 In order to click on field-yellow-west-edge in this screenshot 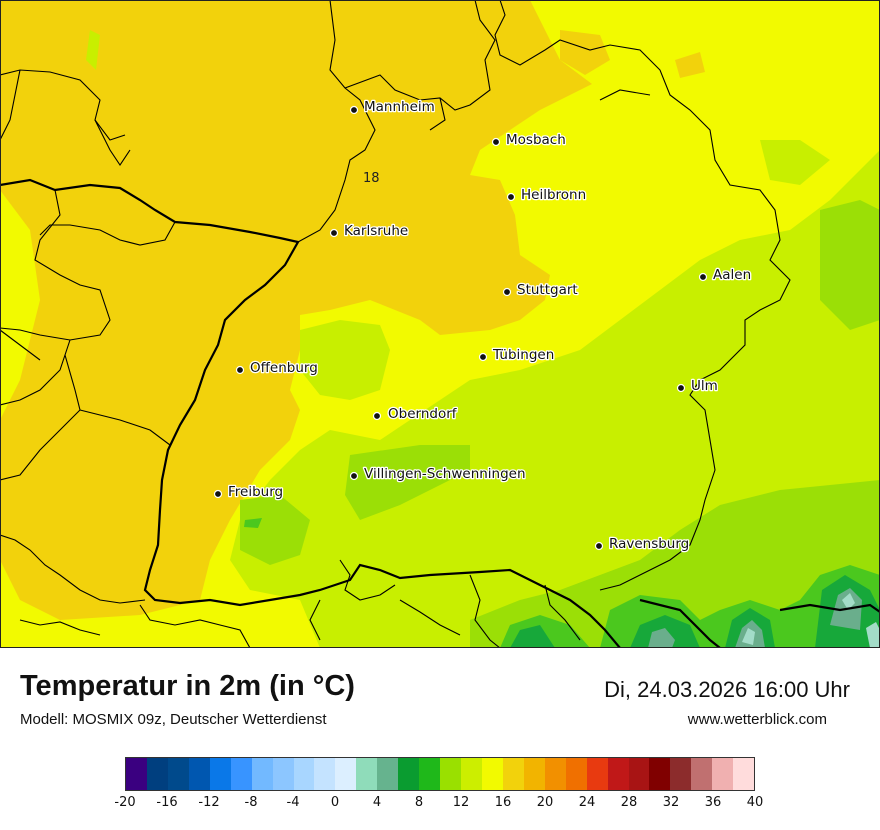, I will do `click(20, 305)`.